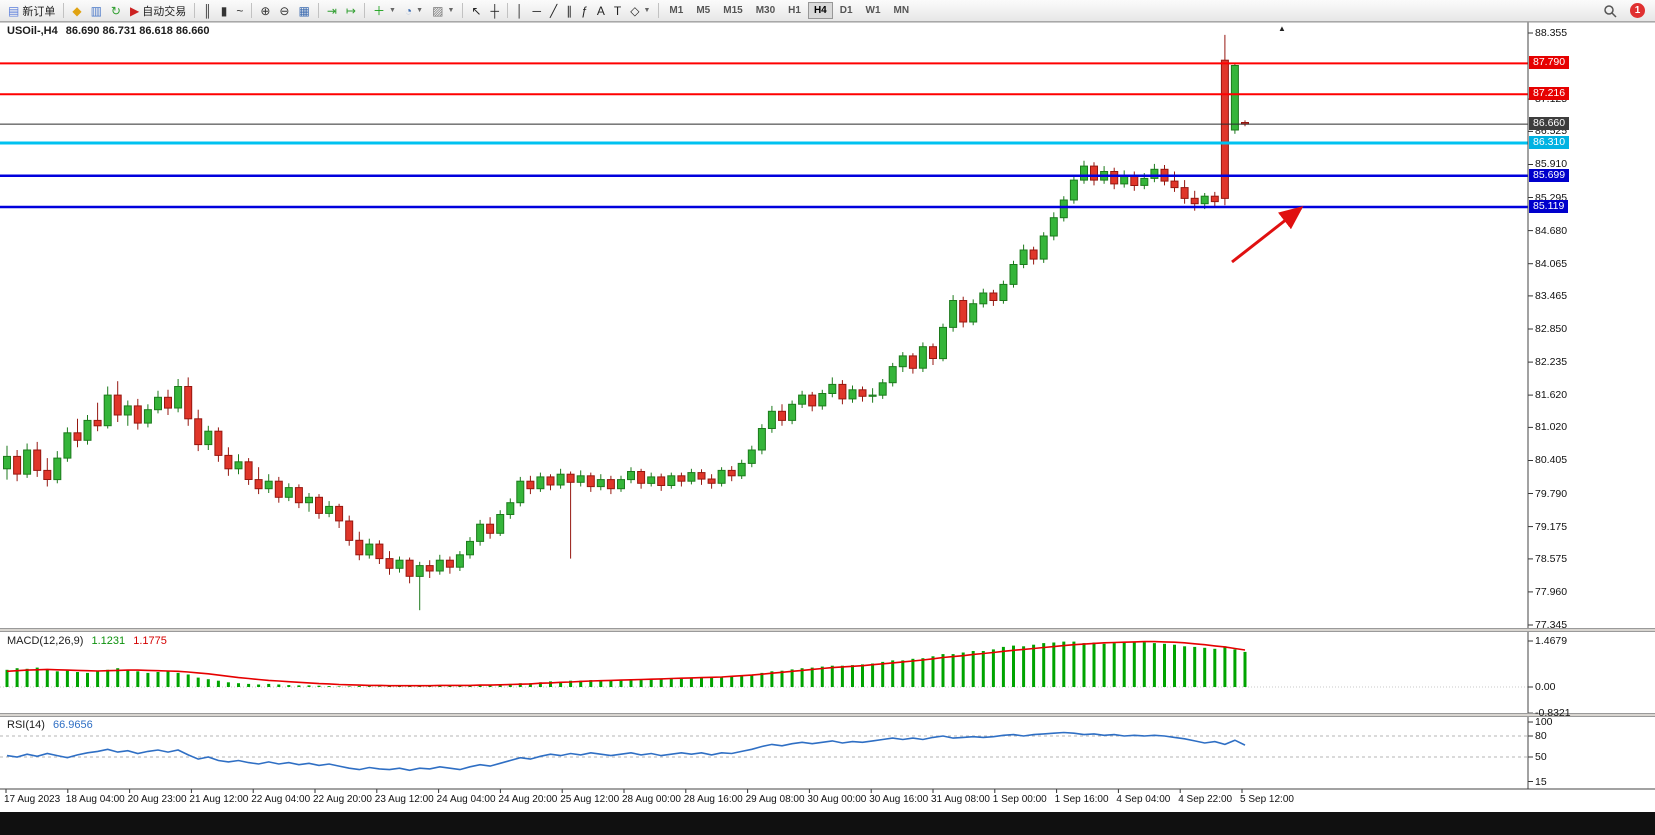  I want to click on cursor-icon: ↖, so click(476, 10).